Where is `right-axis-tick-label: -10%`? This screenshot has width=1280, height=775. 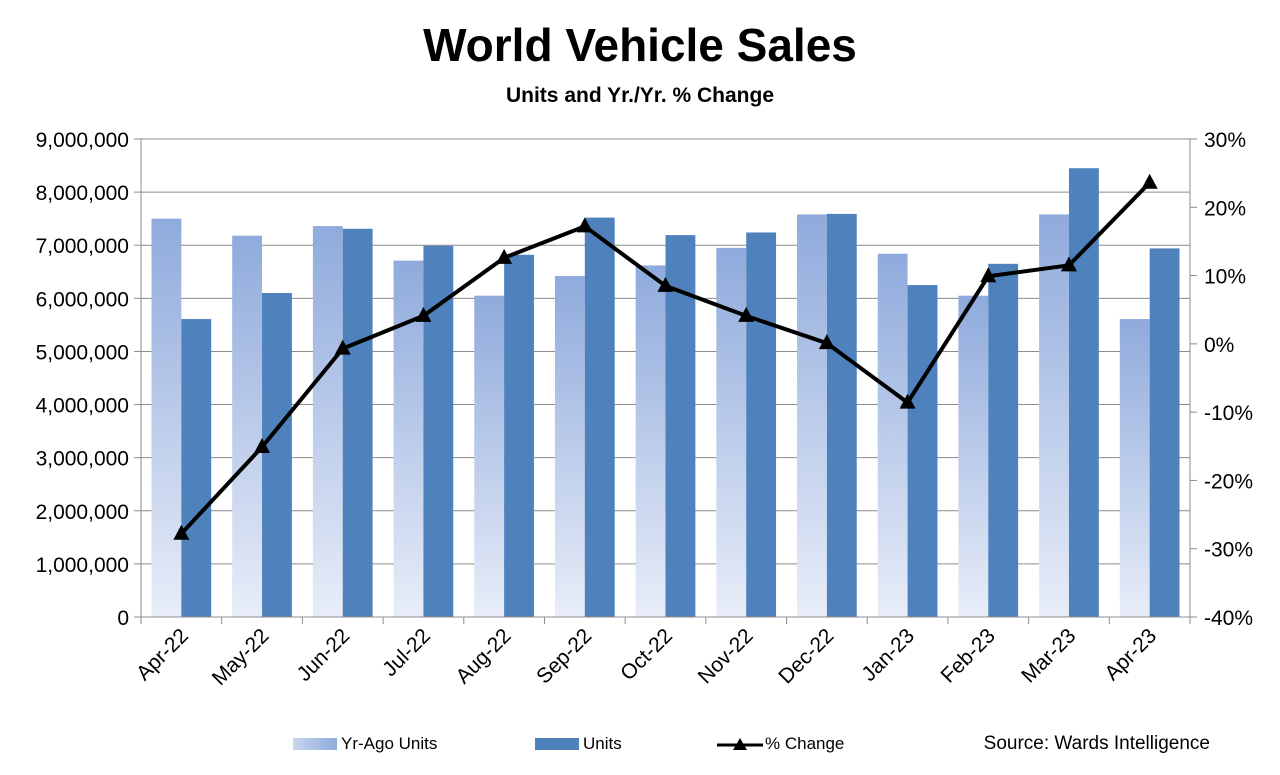 right-axis-tick-label: -10% is located at coordinates (1228, 413).